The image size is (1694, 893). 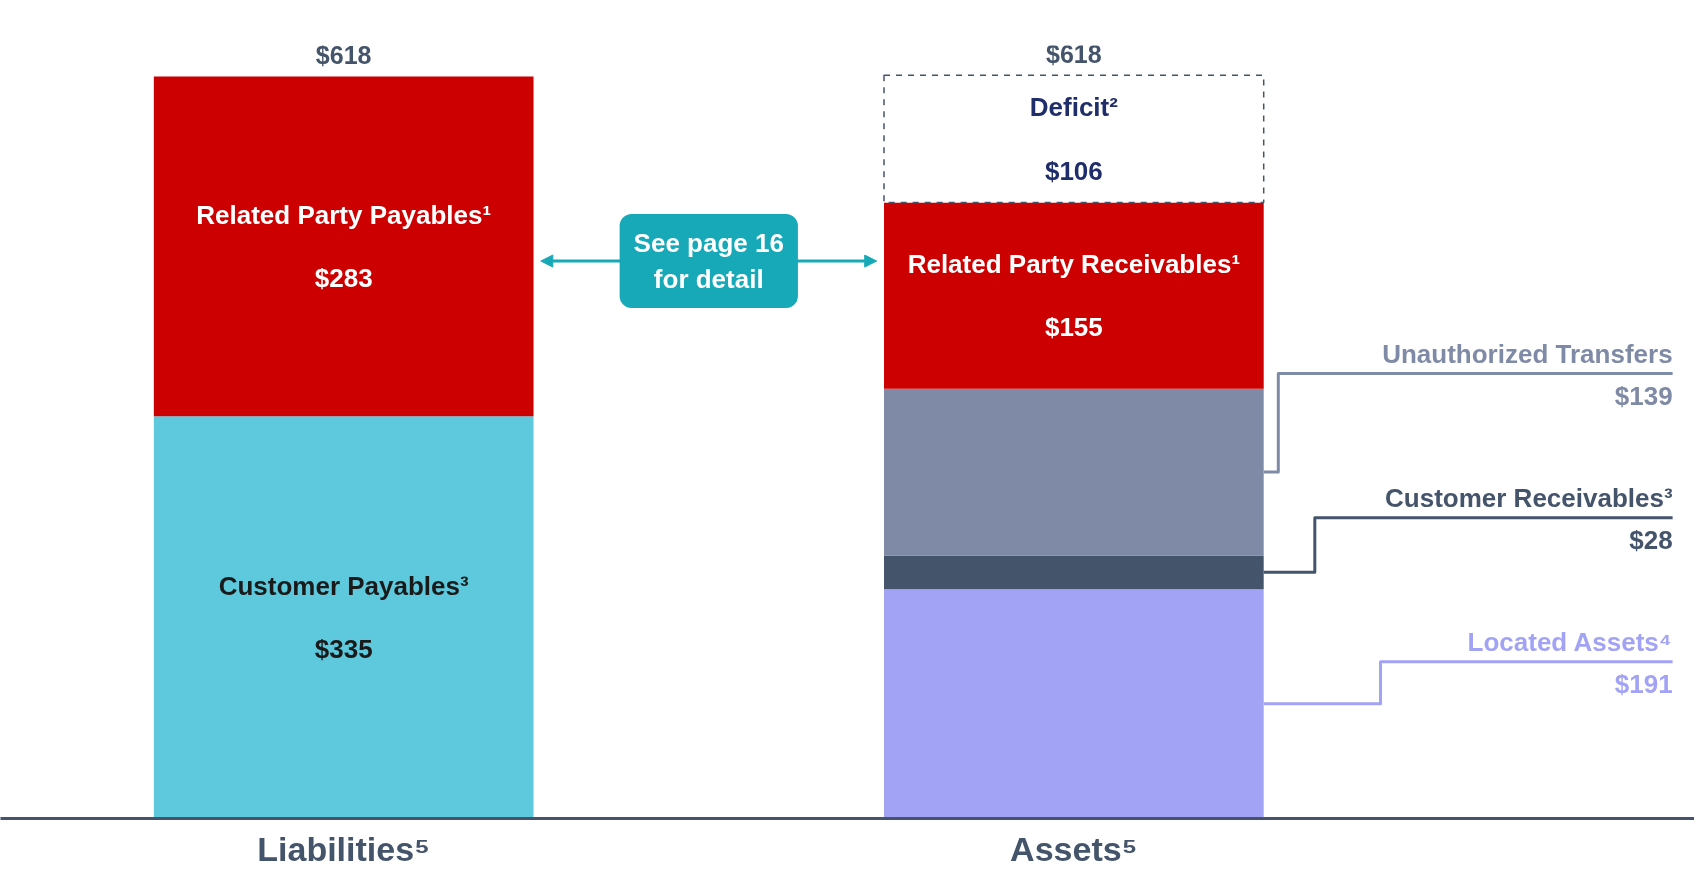 I want to click on text: Located Assets⁴, so click(x=1569, y=642).